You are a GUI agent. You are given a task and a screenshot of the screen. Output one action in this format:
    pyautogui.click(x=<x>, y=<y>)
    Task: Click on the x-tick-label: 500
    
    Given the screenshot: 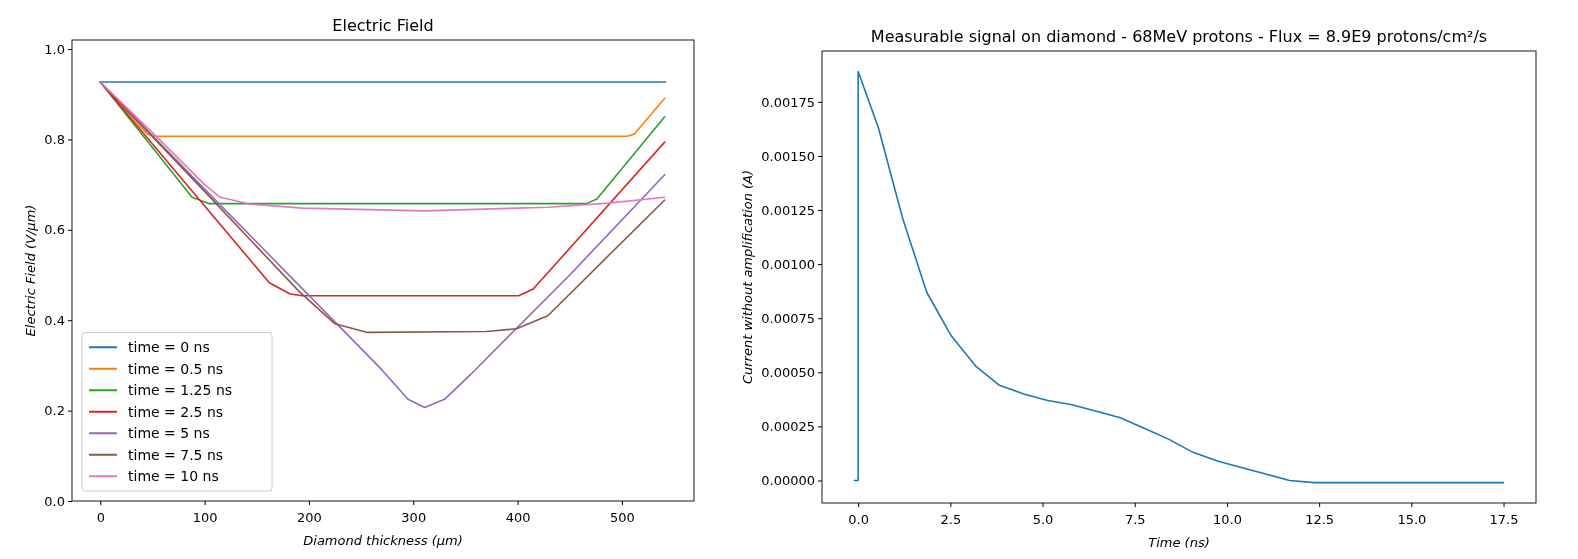 What is the action you would take?
    pyautogui.click(x=622, y=518)
    